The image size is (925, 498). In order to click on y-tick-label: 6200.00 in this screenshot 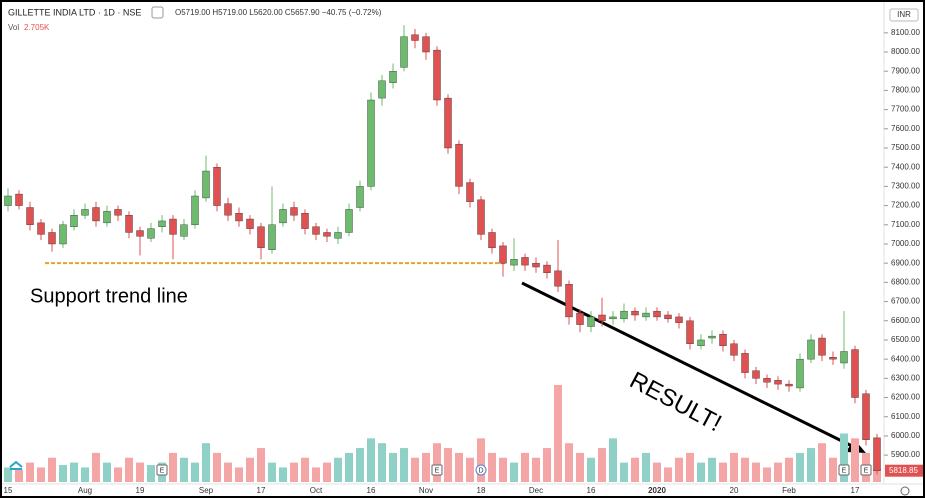, I will do `click(905, 397)`.